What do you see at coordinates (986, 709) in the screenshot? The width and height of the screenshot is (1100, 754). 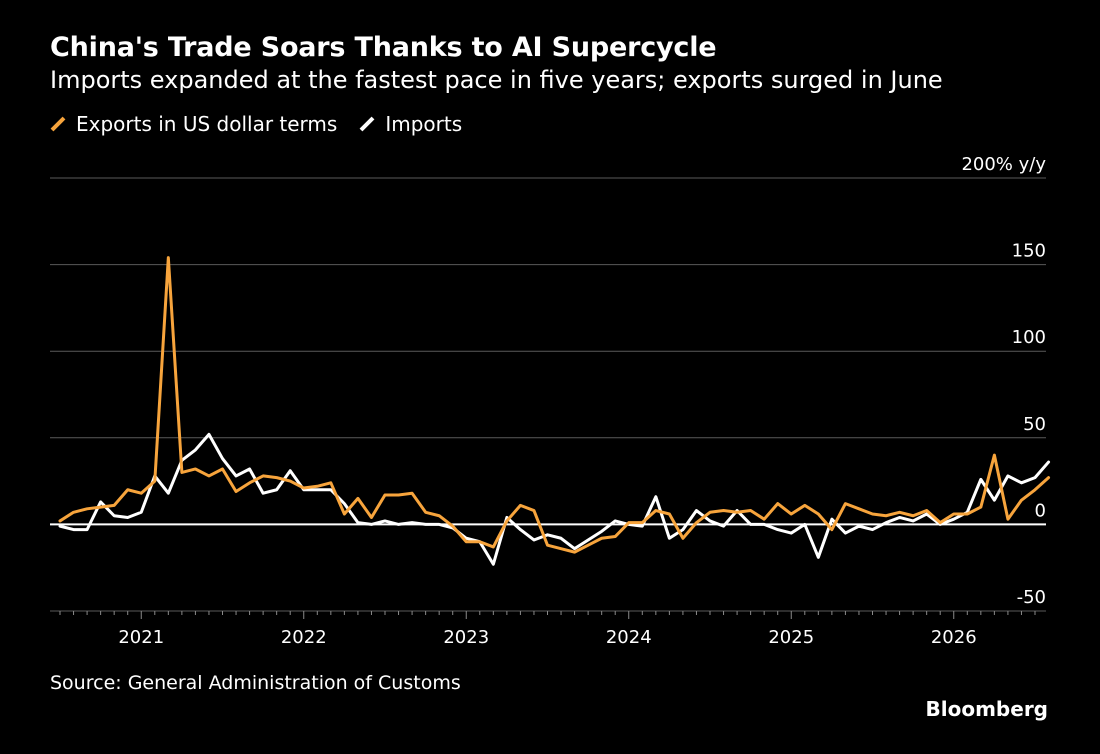 I see `brand-logo: Bloomberg` at bounding box center [986, 709].